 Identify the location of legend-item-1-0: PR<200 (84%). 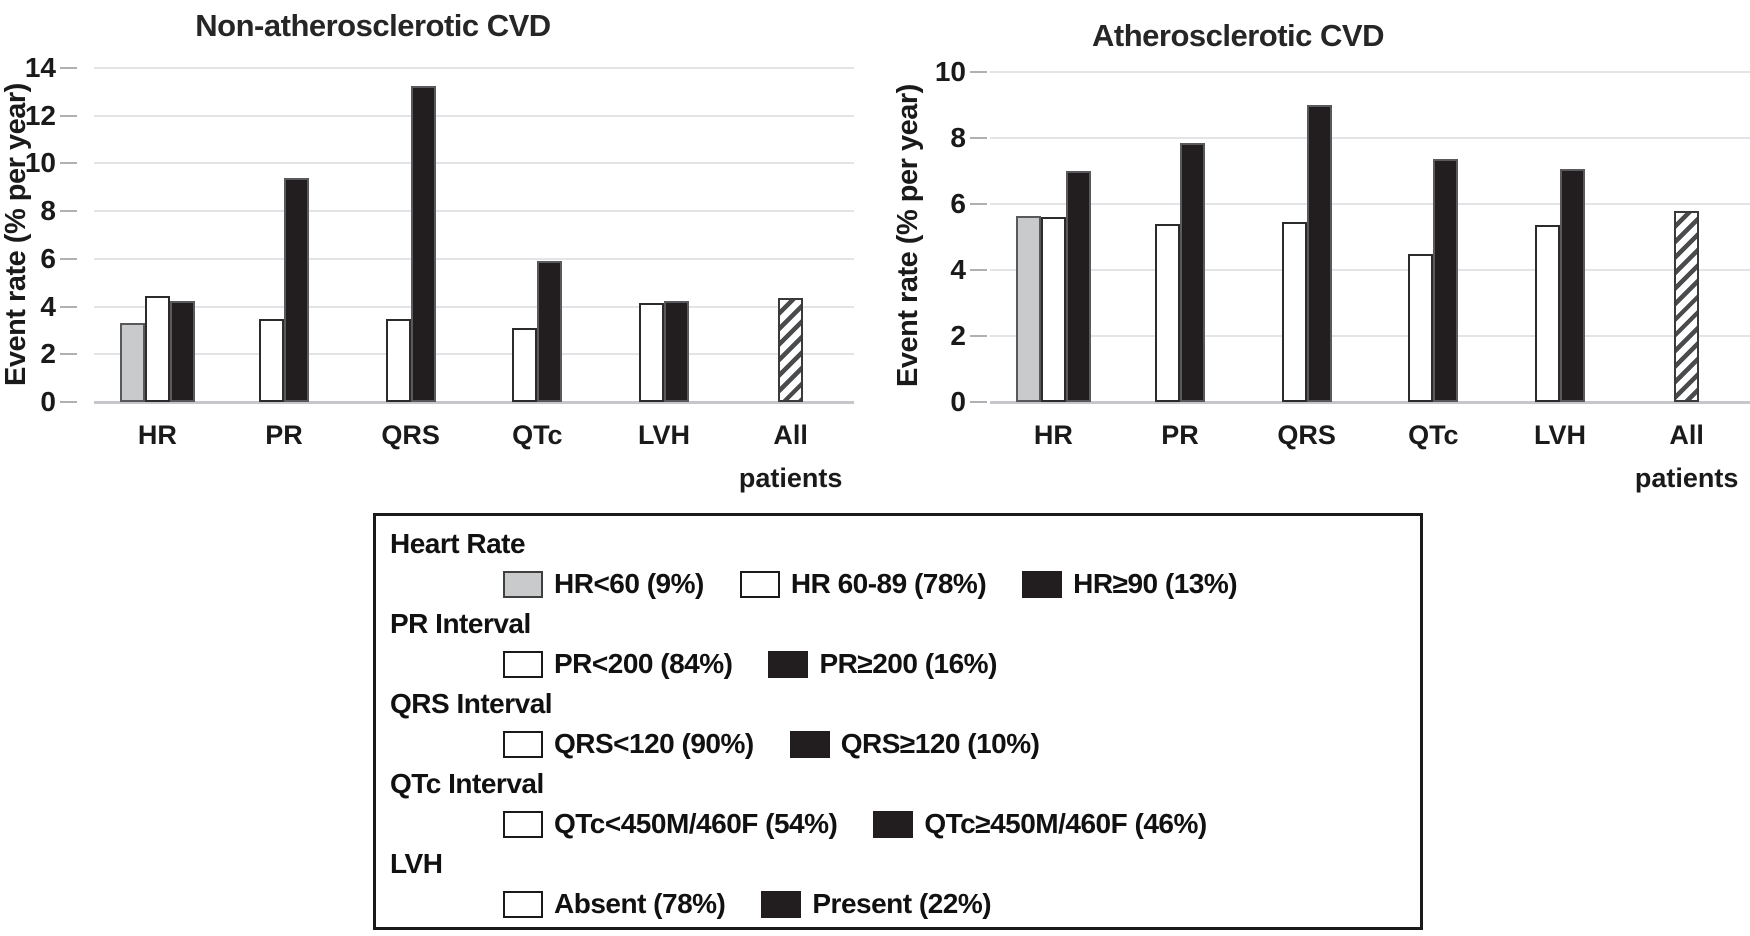
(618, 664).